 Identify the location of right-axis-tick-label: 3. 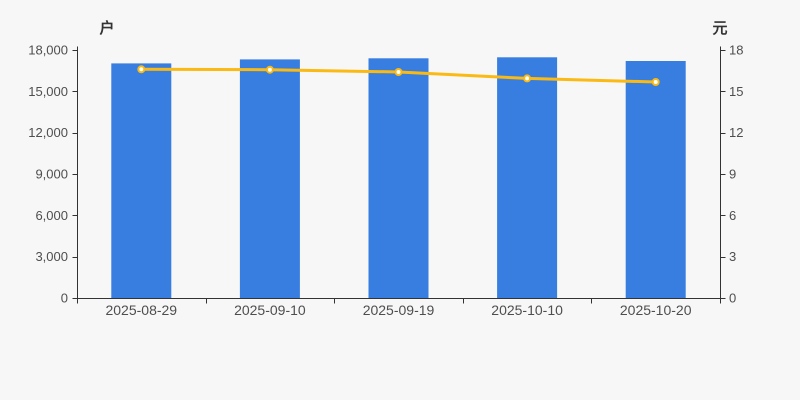
(732, 256).